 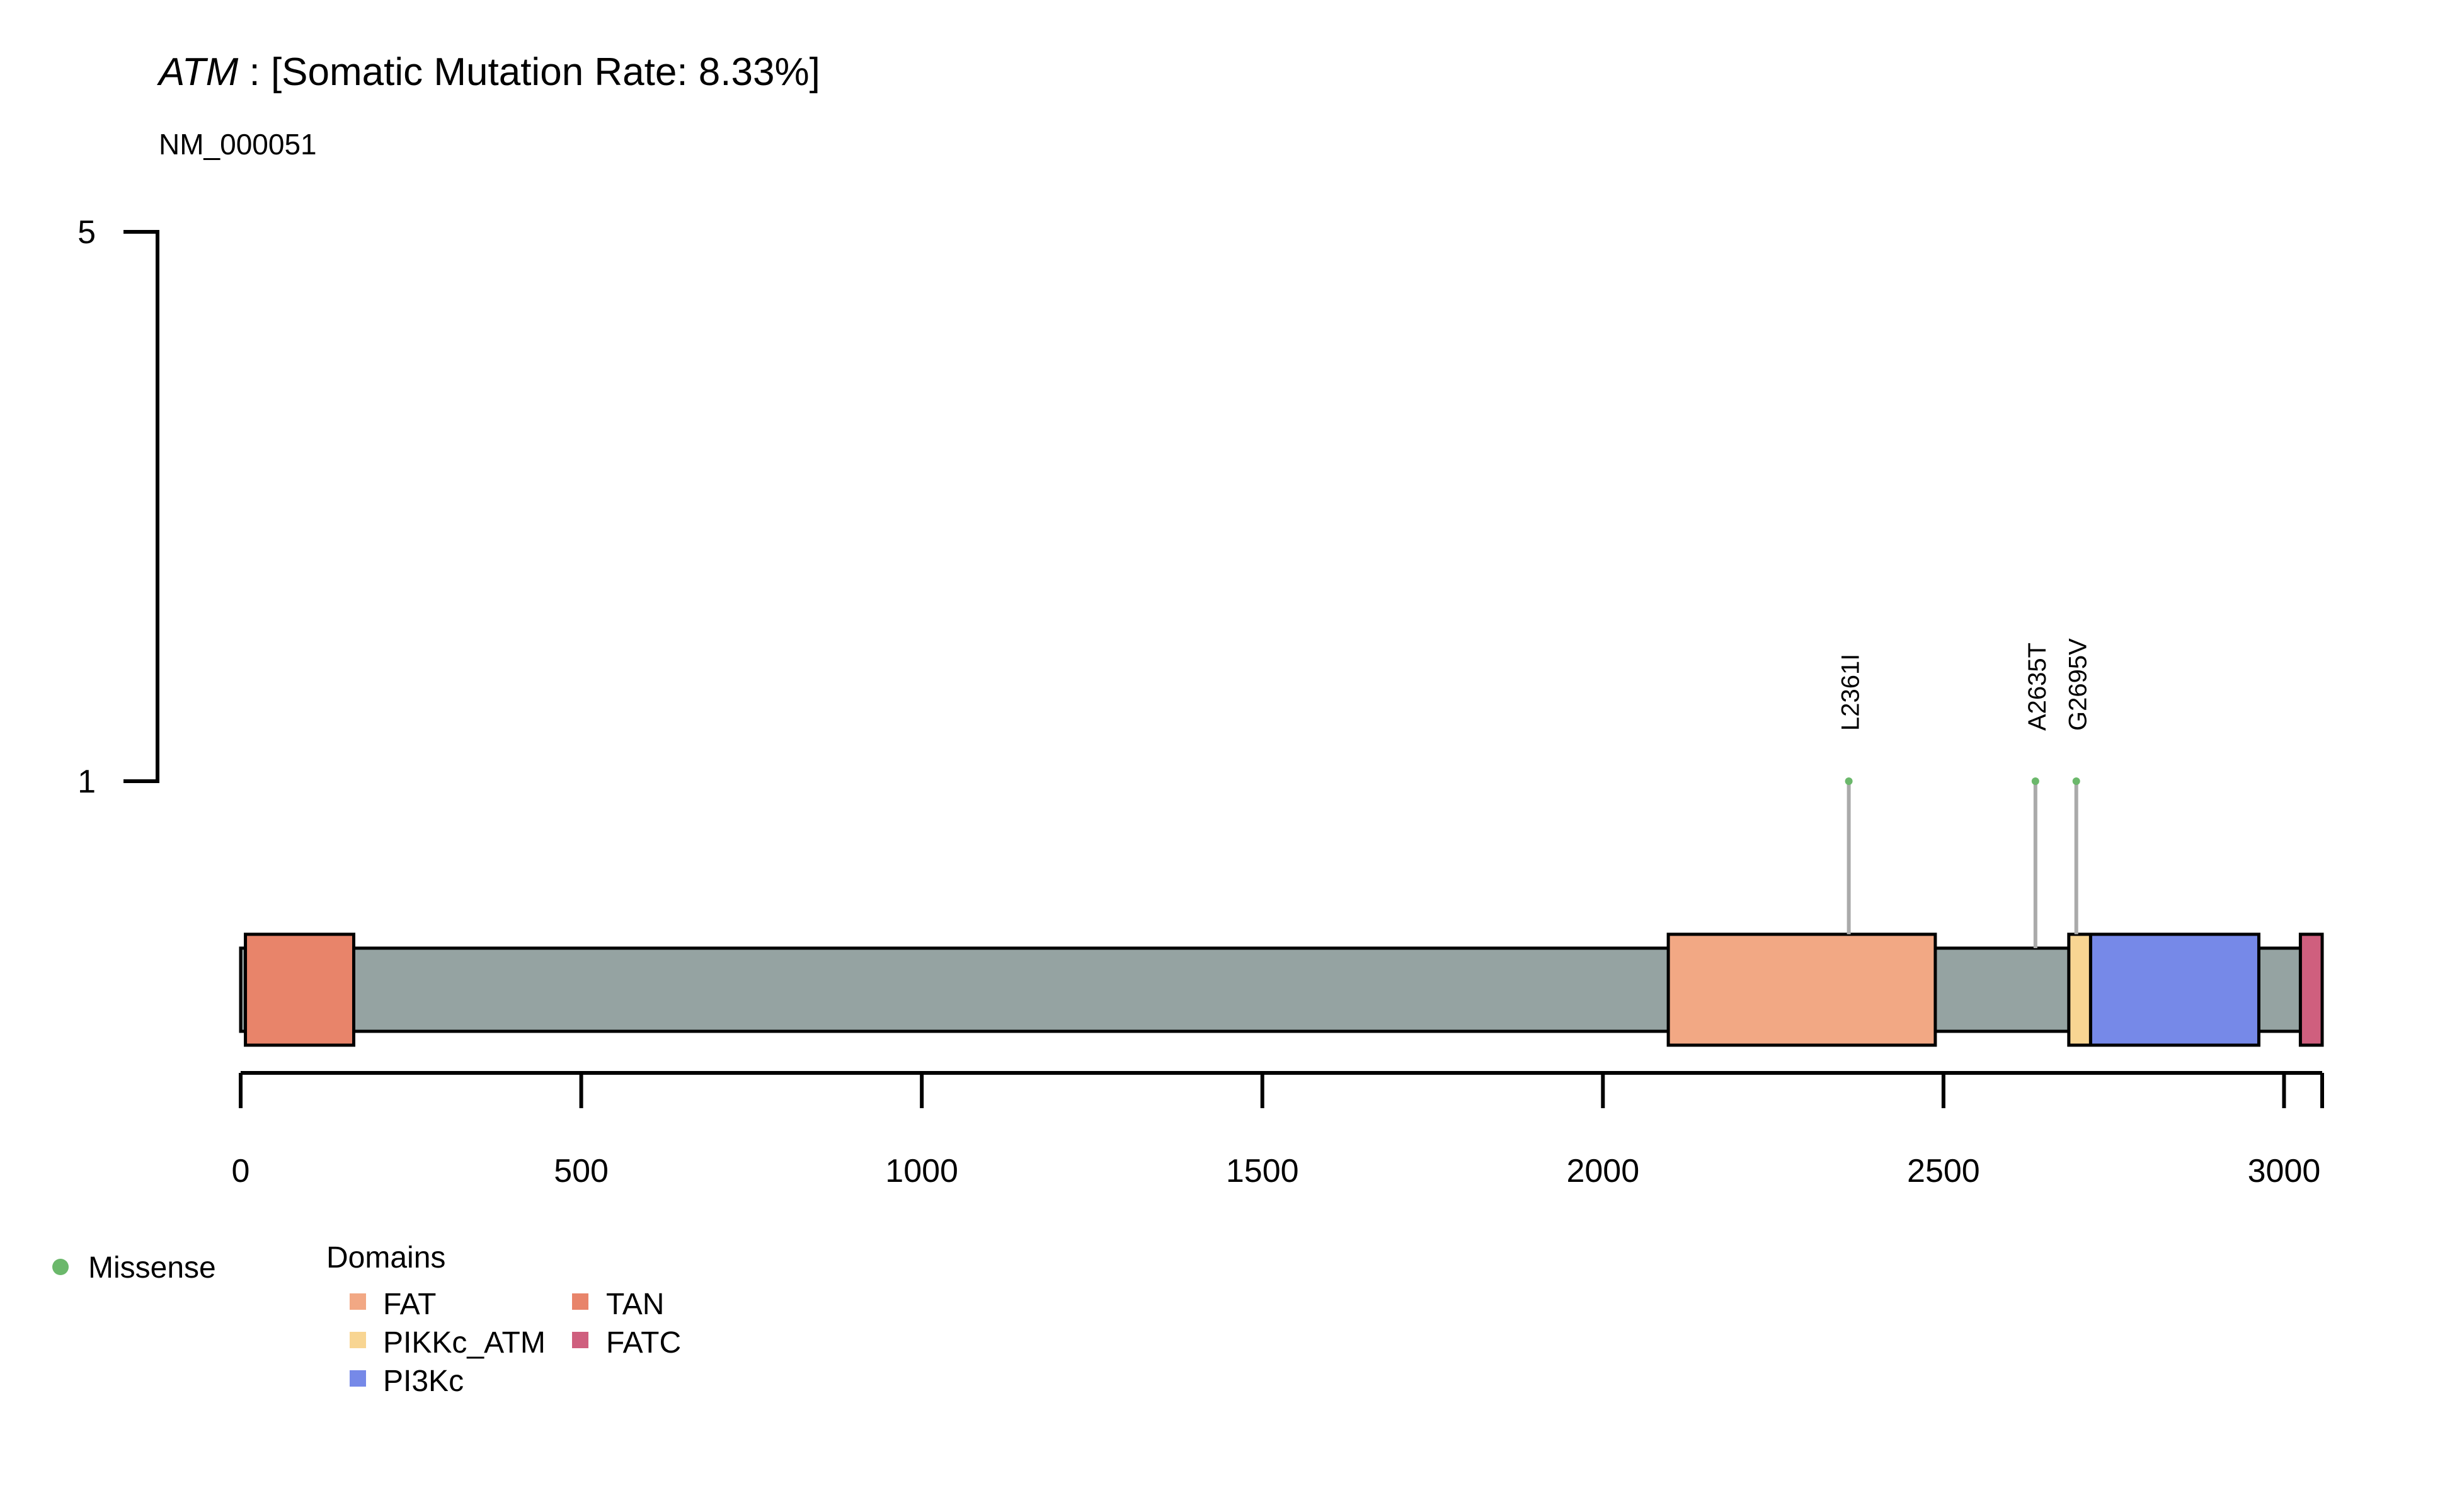 What do you see at coordinates (529, 72) in the screenshot?
I see `mutation-rate: : [Somatic Mutation Rate: 8.33%]` at bounding box center [529, 72].